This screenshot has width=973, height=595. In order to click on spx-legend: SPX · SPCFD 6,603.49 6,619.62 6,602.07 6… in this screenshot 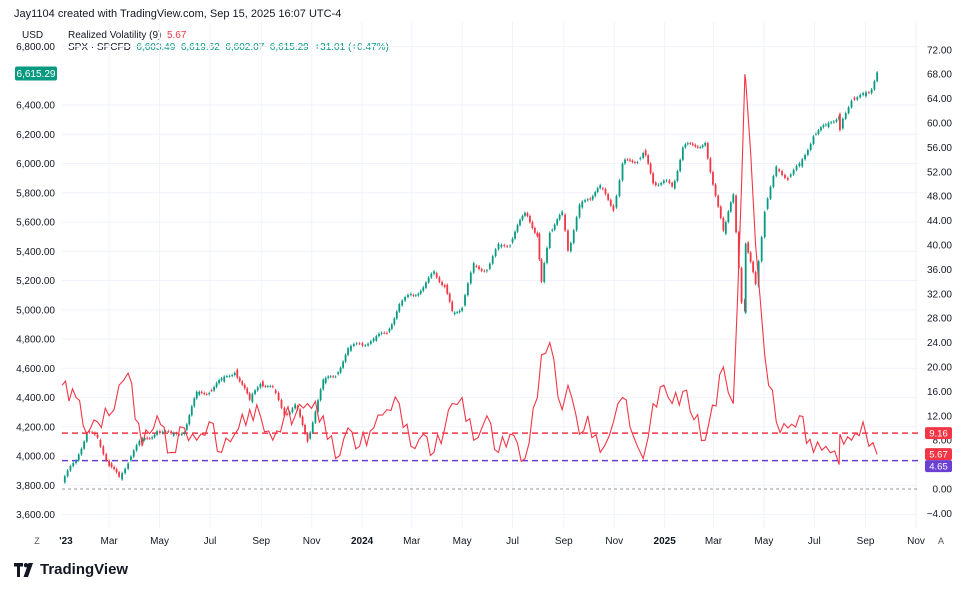, I will do `click(228, 47)`.